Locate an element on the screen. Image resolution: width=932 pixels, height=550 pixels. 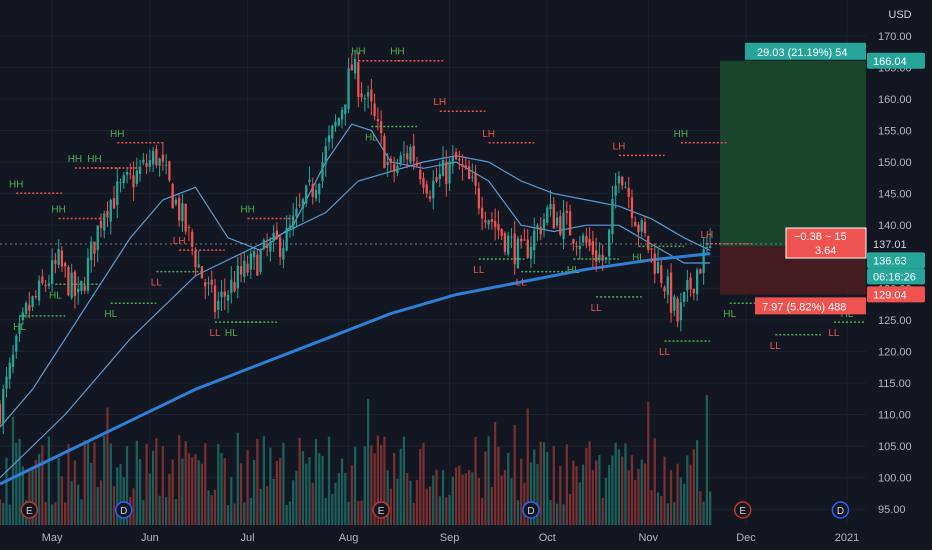
currency-label: USD is located at coordinates (899, 15).